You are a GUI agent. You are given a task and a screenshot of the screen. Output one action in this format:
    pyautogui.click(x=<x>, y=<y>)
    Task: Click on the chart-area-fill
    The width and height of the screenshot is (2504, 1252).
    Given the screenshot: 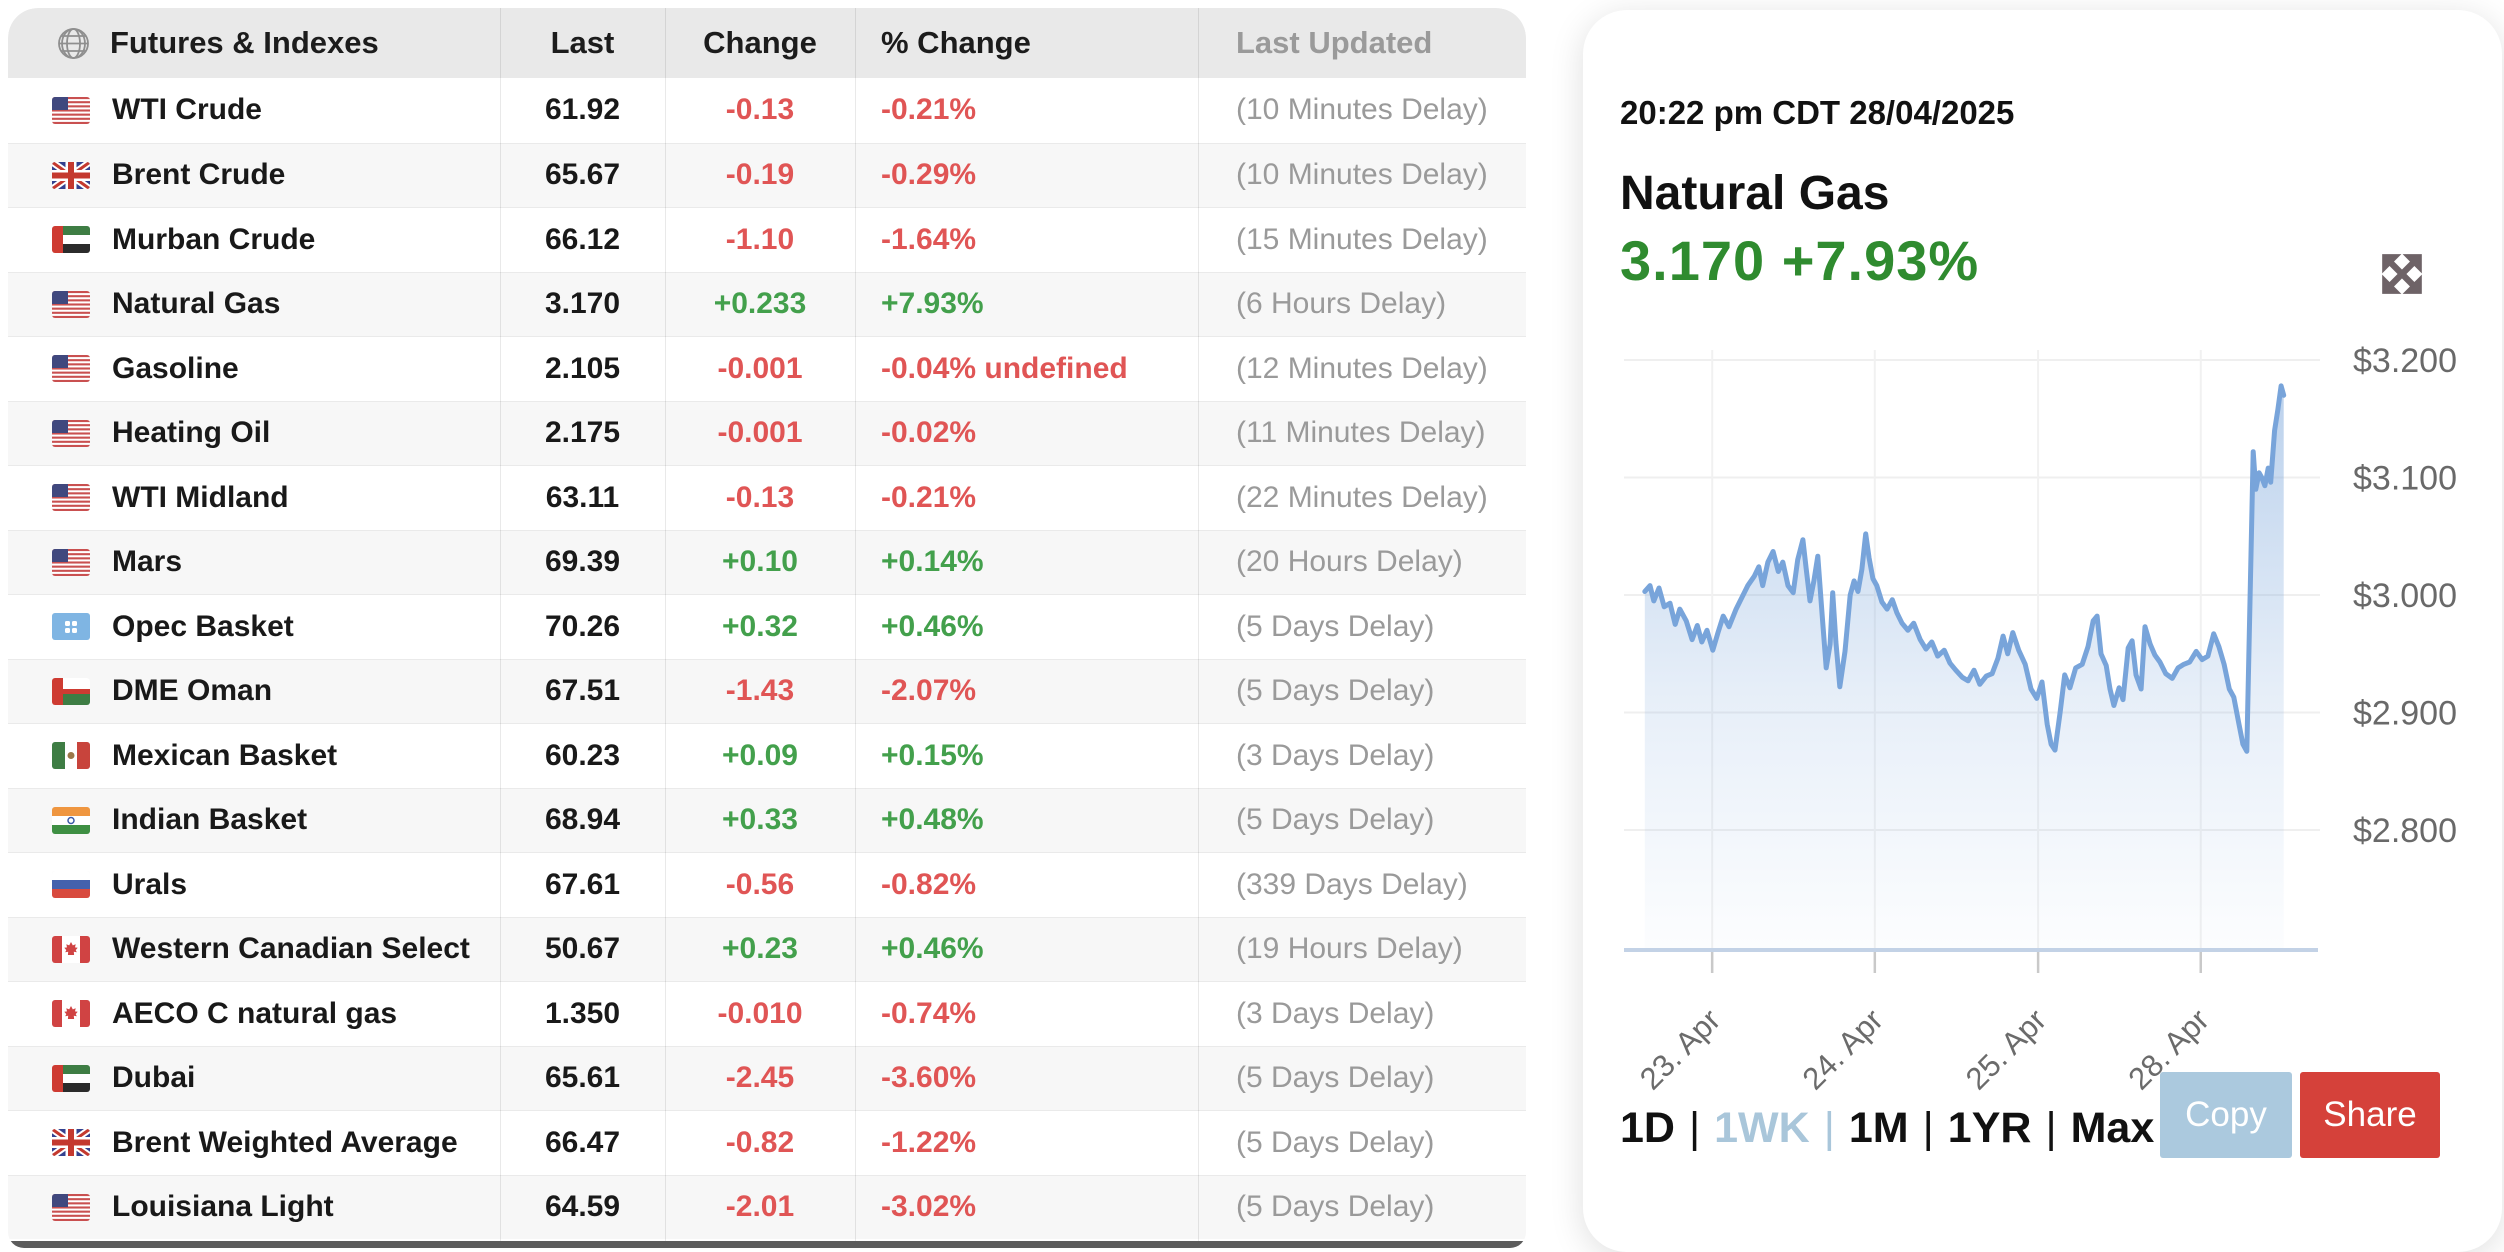 What is the action you would take?
    pyautogui.click(x=1964, y=667)
    